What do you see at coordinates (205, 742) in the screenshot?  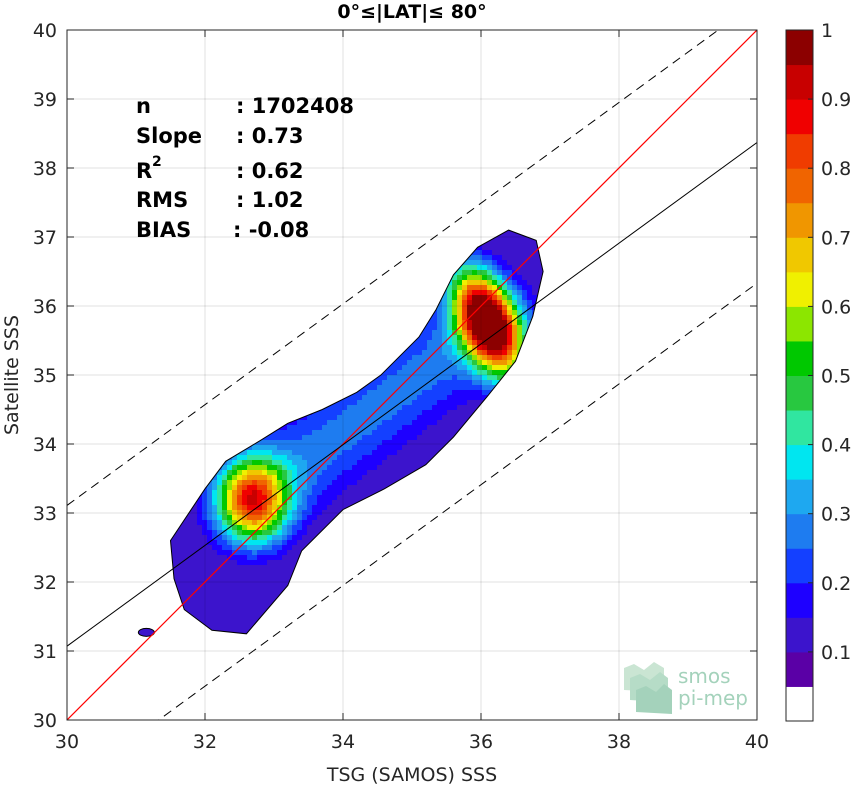 I see `x-tick-label: 32` at bounding box center [205, 742].